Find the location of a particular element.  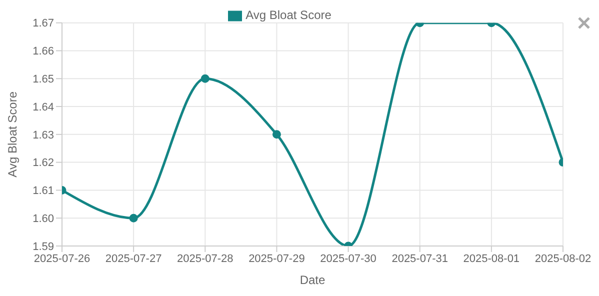

x-tick-label: 2025-07-28 is located at coordinates (205, 258).